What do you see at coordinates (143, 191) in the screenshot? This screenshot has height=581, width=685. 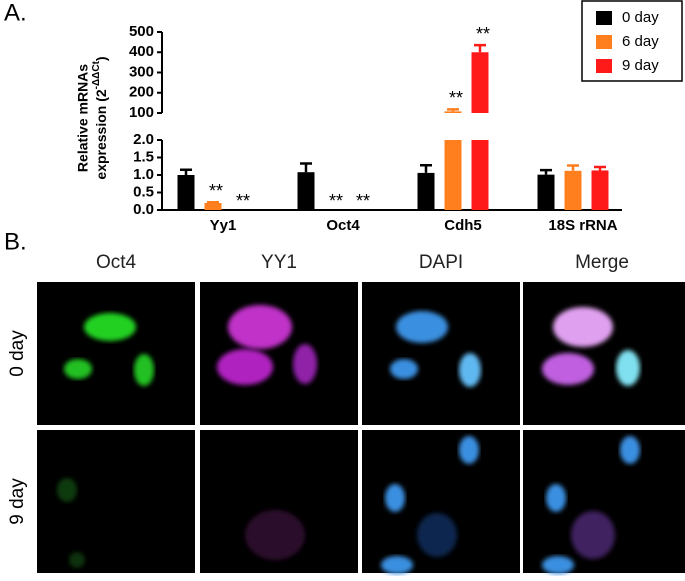 I see `y-tick-label: 0.5` at bounding box center [143, 191].